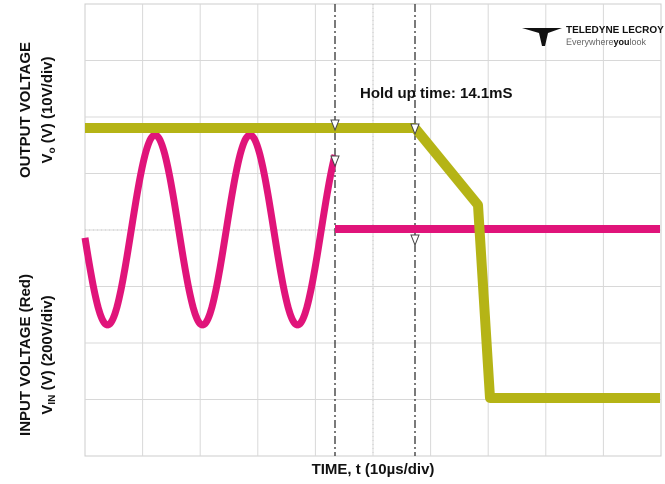  I want to click on y-axis-label: OUTPUT VOLTAGE, so click(25, 110).